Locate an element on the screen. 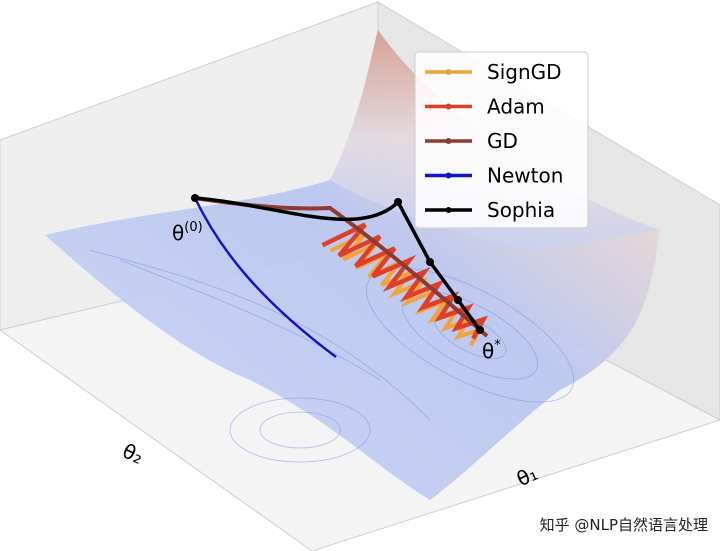 The width and height of the screenshot is (720, 551). legend: SignGD Adam GD Newton Sophia is located at coordinates (501, 140).